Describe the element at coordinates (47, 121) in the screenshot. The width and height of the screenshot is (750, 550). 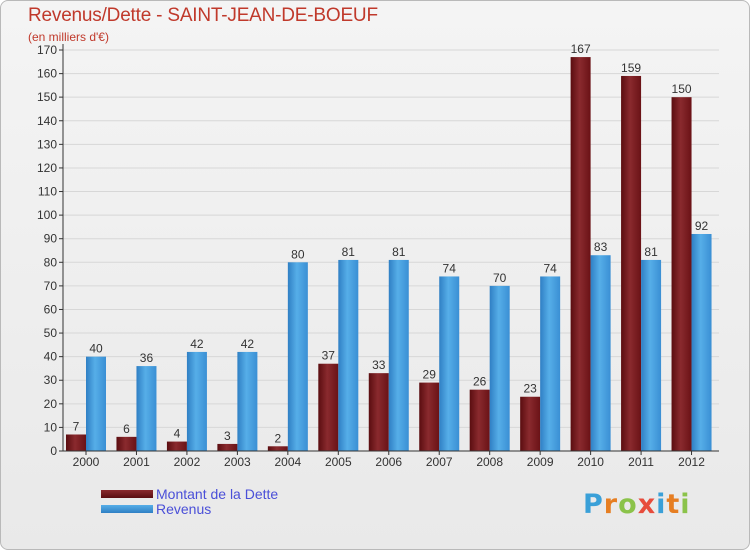
I see `y-tick-label: 140` at that location.